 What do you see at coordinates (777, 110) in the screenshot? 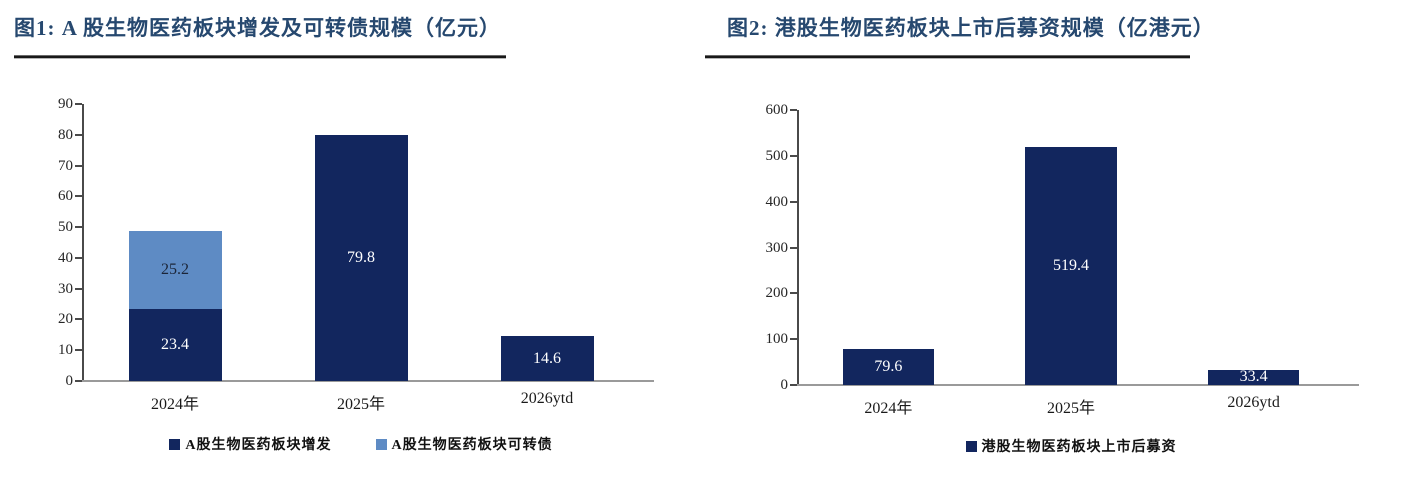
I see `y-axis-tick-label: 600` at bounding box center [777, 110].